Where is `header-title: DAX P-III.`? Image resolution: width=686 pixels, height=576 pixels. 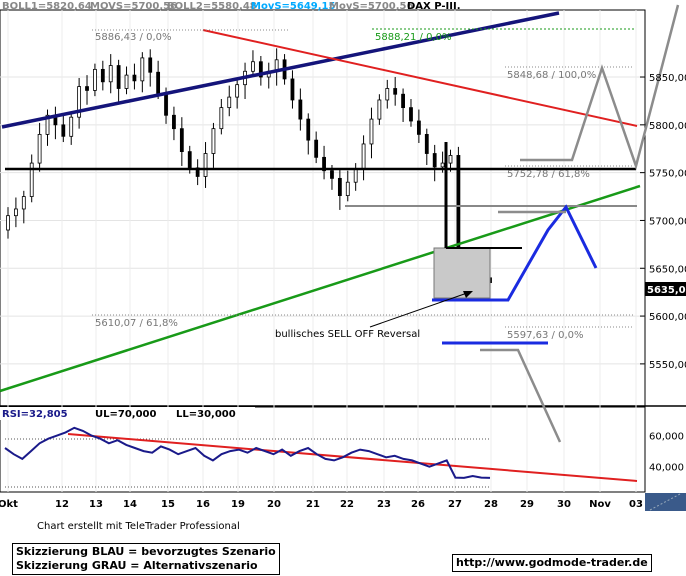
header-title: DAX P-III. is located at coordinates (434, 6).